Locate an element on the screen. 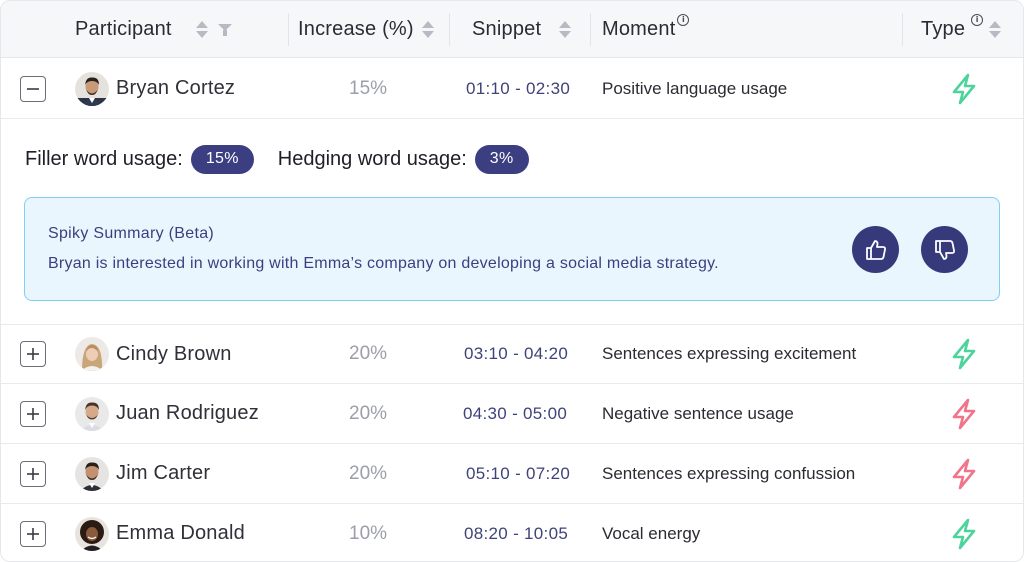 The image size is (1024, 562). snippet-link: 03:10 - 04:20 is located at coordinates (516, 353).